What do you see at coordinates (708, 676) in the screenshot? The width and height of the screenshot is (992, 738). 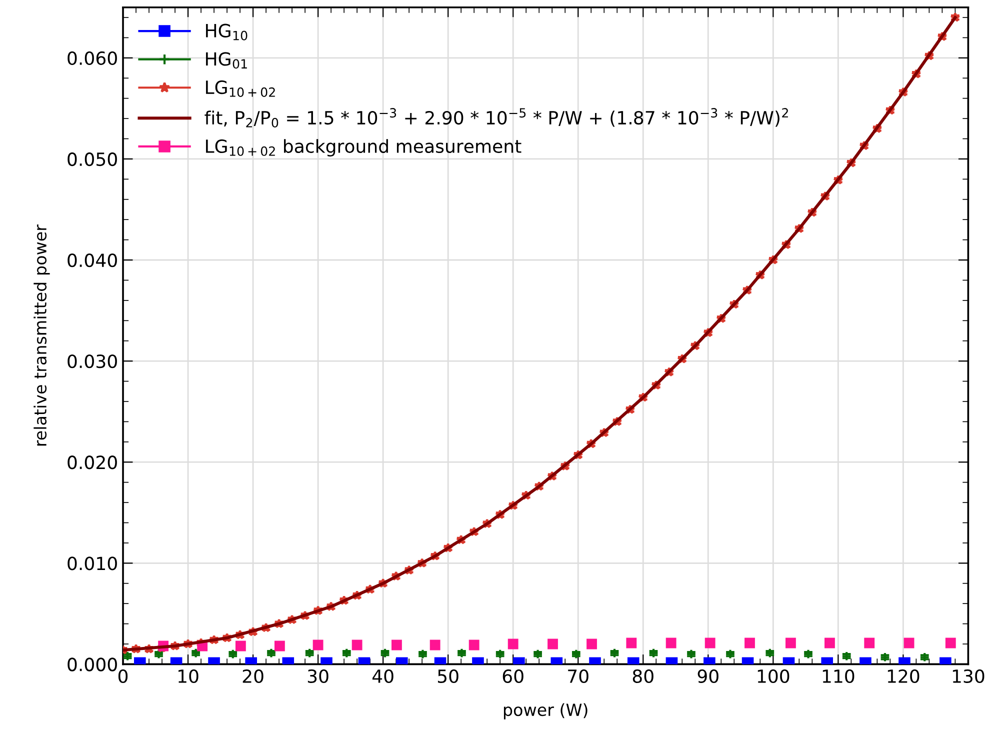 I see `x-tick-label: 90` at bounding box center [708, 676].